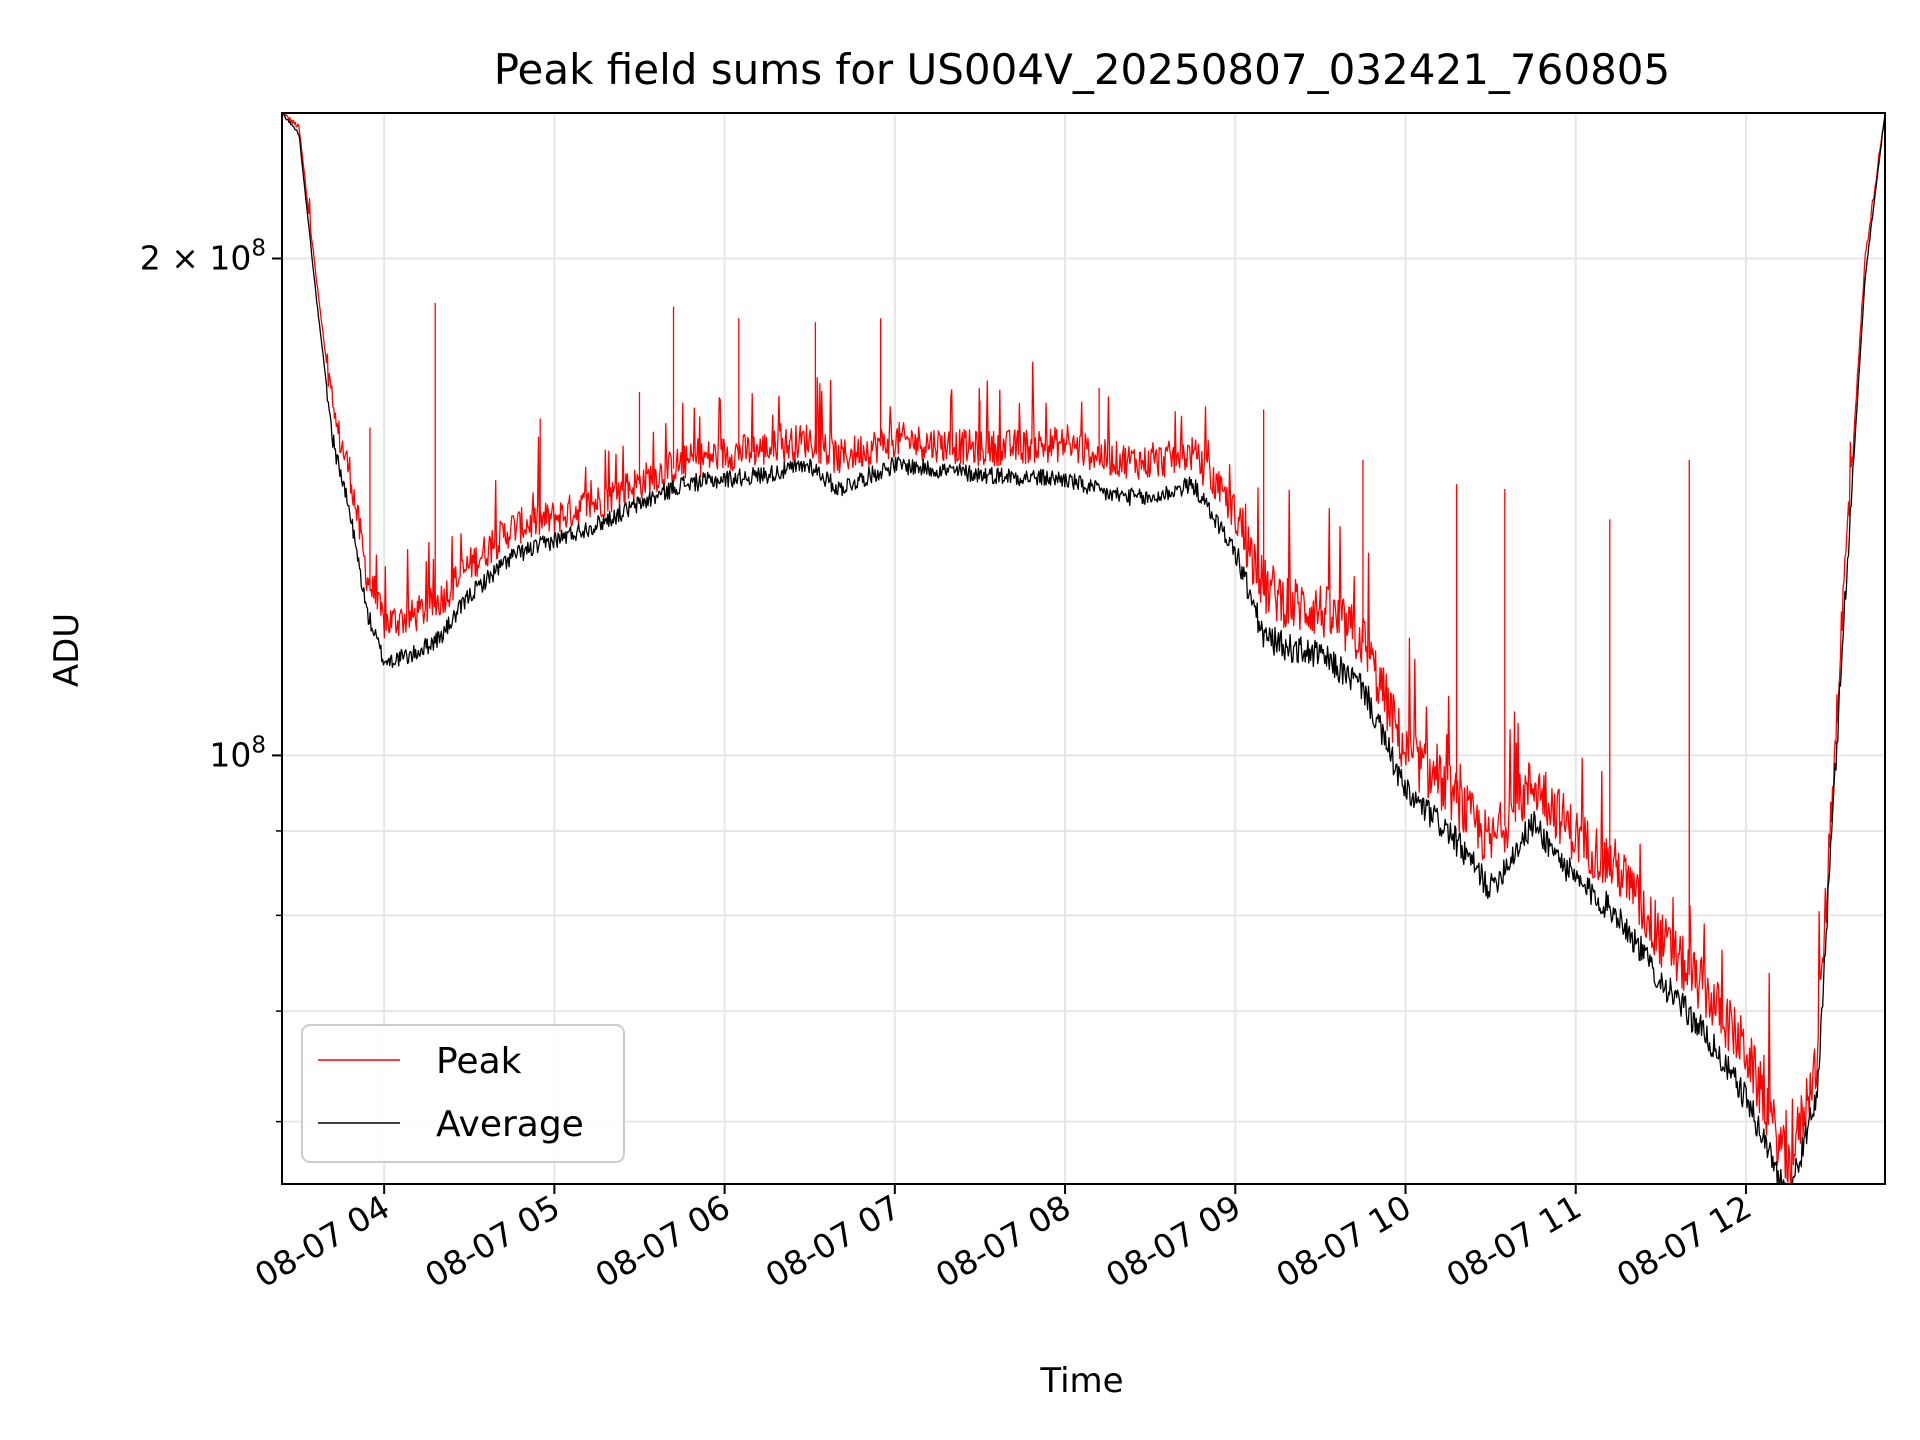 The width and height of the screenshot is (1920, 1440). I want to click on legend-label-average: Average, so click(510, 1124).